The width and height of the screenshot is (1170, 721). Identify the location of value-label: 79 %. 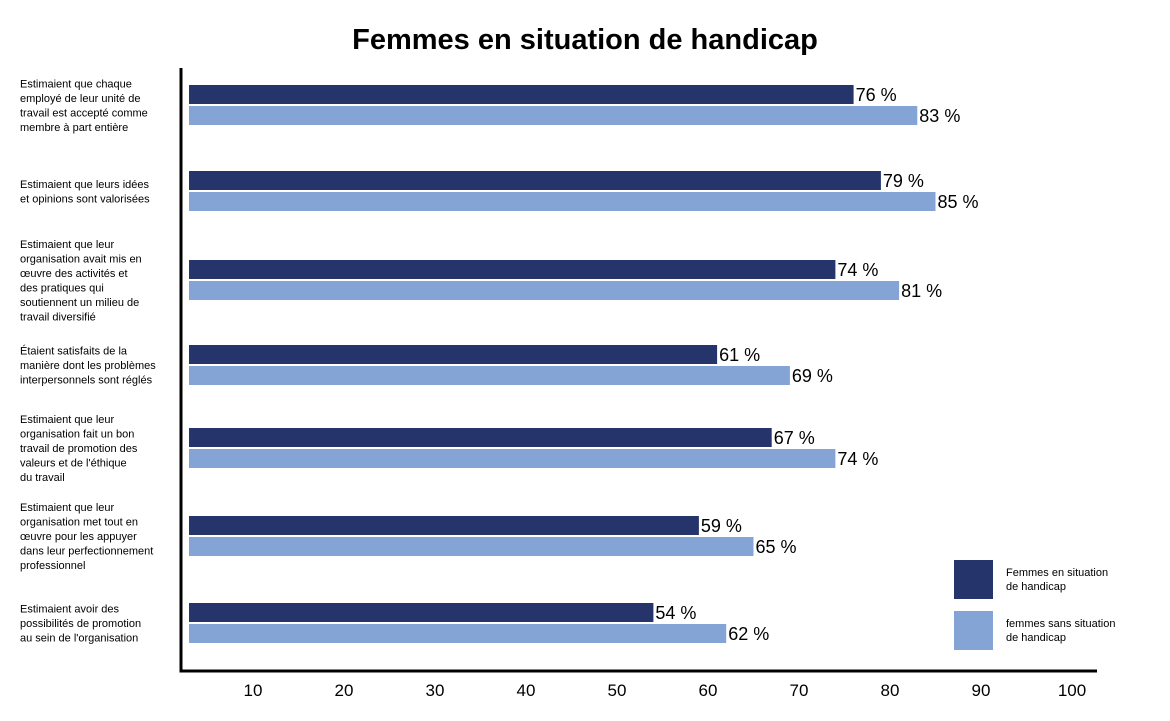
(903, 181).